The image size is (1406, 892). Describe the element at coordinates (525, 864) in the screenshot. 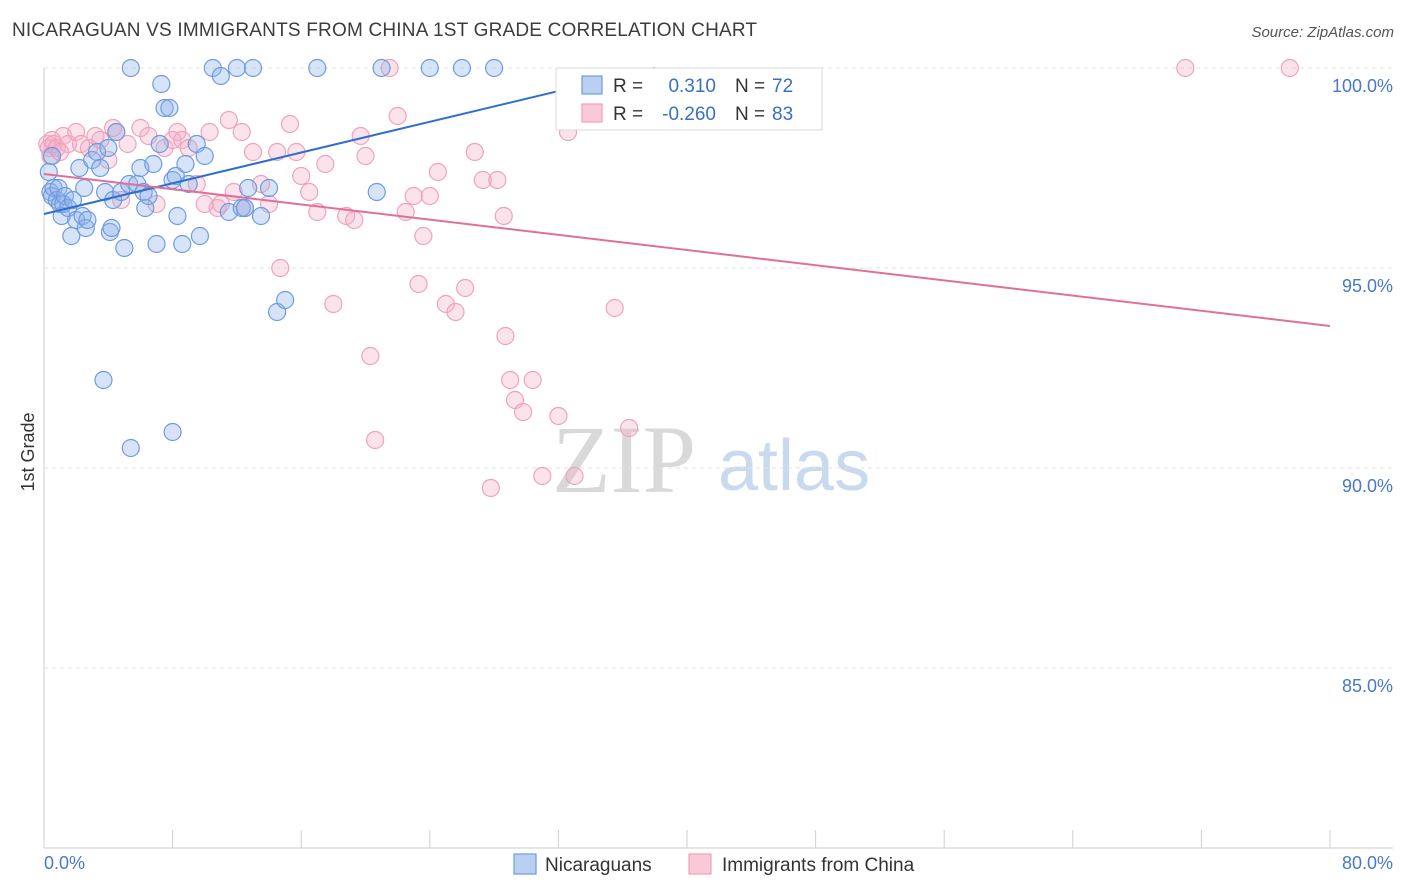

I see `legend-swatch-nicaraguans` at that location.